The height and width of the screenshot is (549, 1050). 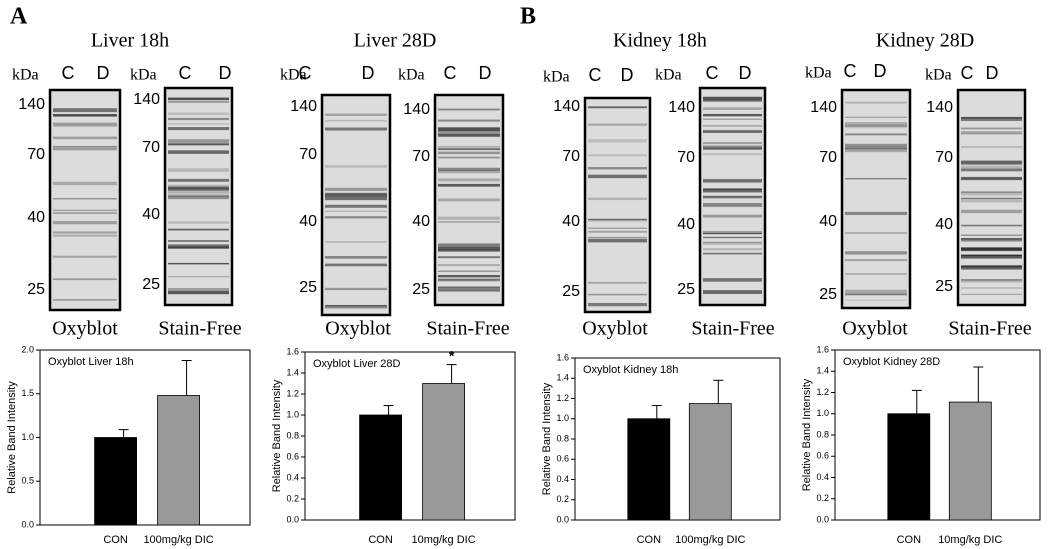 What do you see at coordinates (660, 41) in the screenshot?
I see `group-title: Kidney 18h` at bounding box center [660, 41].